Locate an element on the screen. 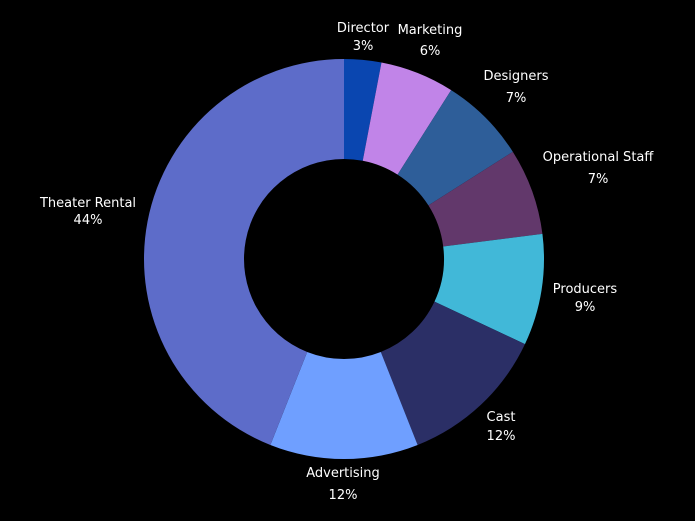 This screenshot has width=695, height=521. slice-designers is located at coordinates (455, 148).